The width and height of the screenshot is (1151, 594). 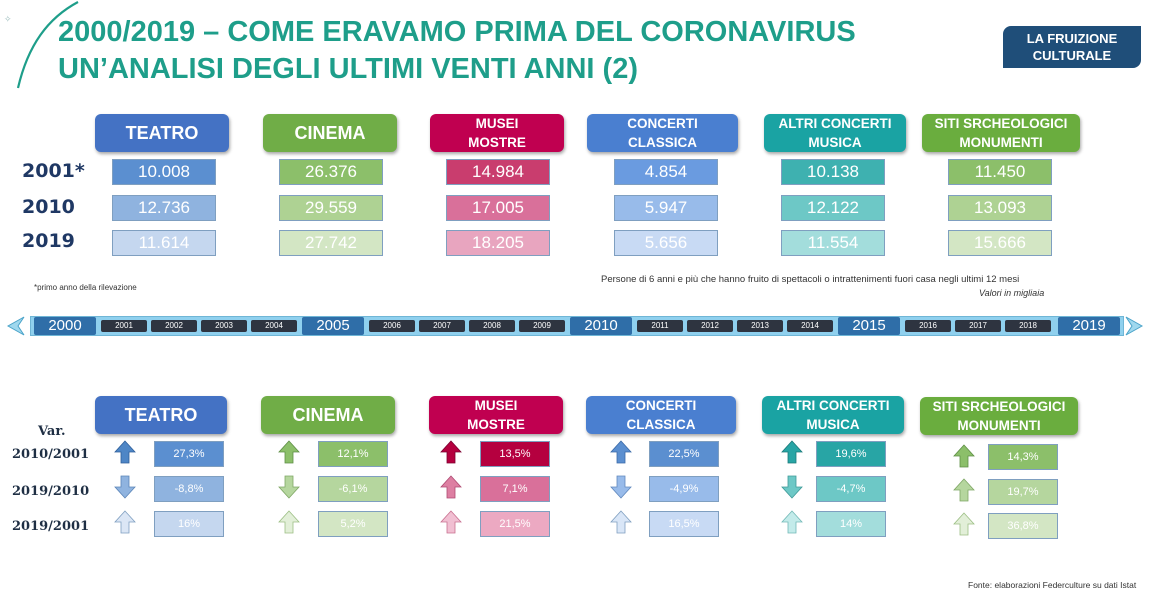 I want to click on category-label: SITI SRCHEOLOGICI, so click(x=999, y=406).